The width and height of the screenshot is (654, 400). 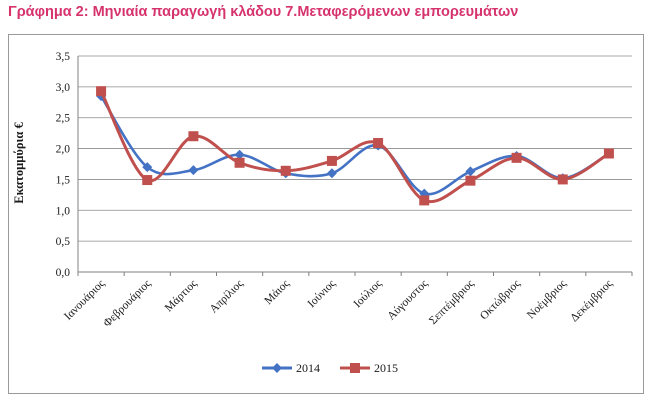 I want to click on legend-item-2014: 2014, so click(x=291, y=368).